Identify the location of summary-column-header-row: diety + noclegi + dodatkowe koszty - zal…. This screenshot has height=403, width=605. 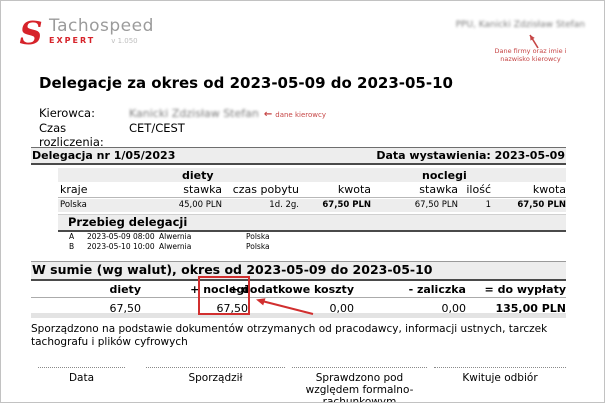
(298, 289).